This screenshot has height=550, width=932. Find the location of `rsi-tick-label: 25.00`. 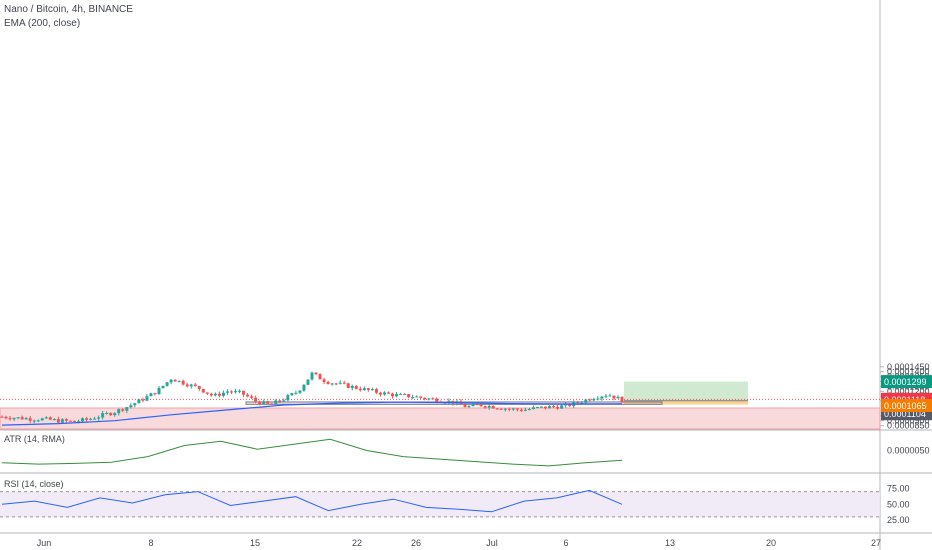

rsi-tick-label: 25.00 is located at coordinates (898, 520).